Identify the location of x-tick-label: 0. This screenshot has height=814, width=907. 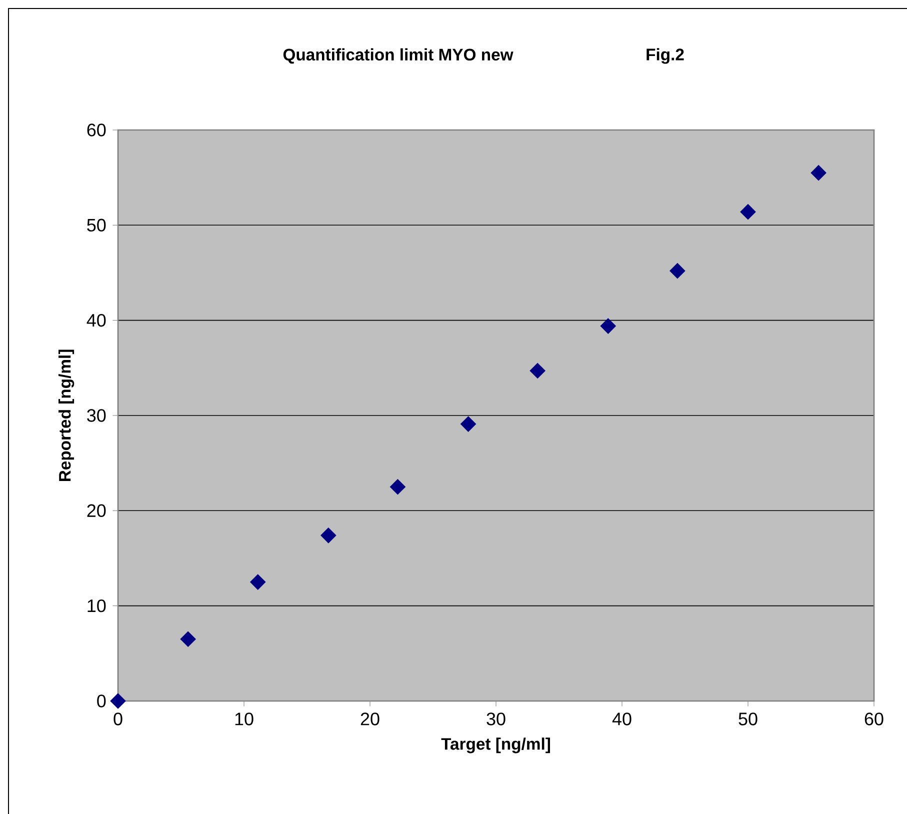
(118, 719).